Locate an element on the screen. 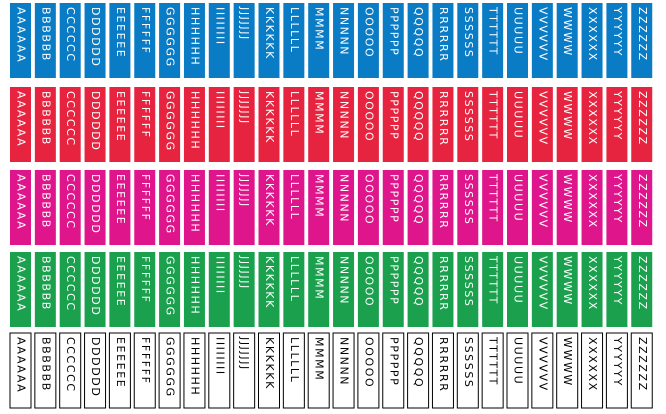 The image size is (666, 414). label-text: CCCCCC is located at coordinates (70, 365).